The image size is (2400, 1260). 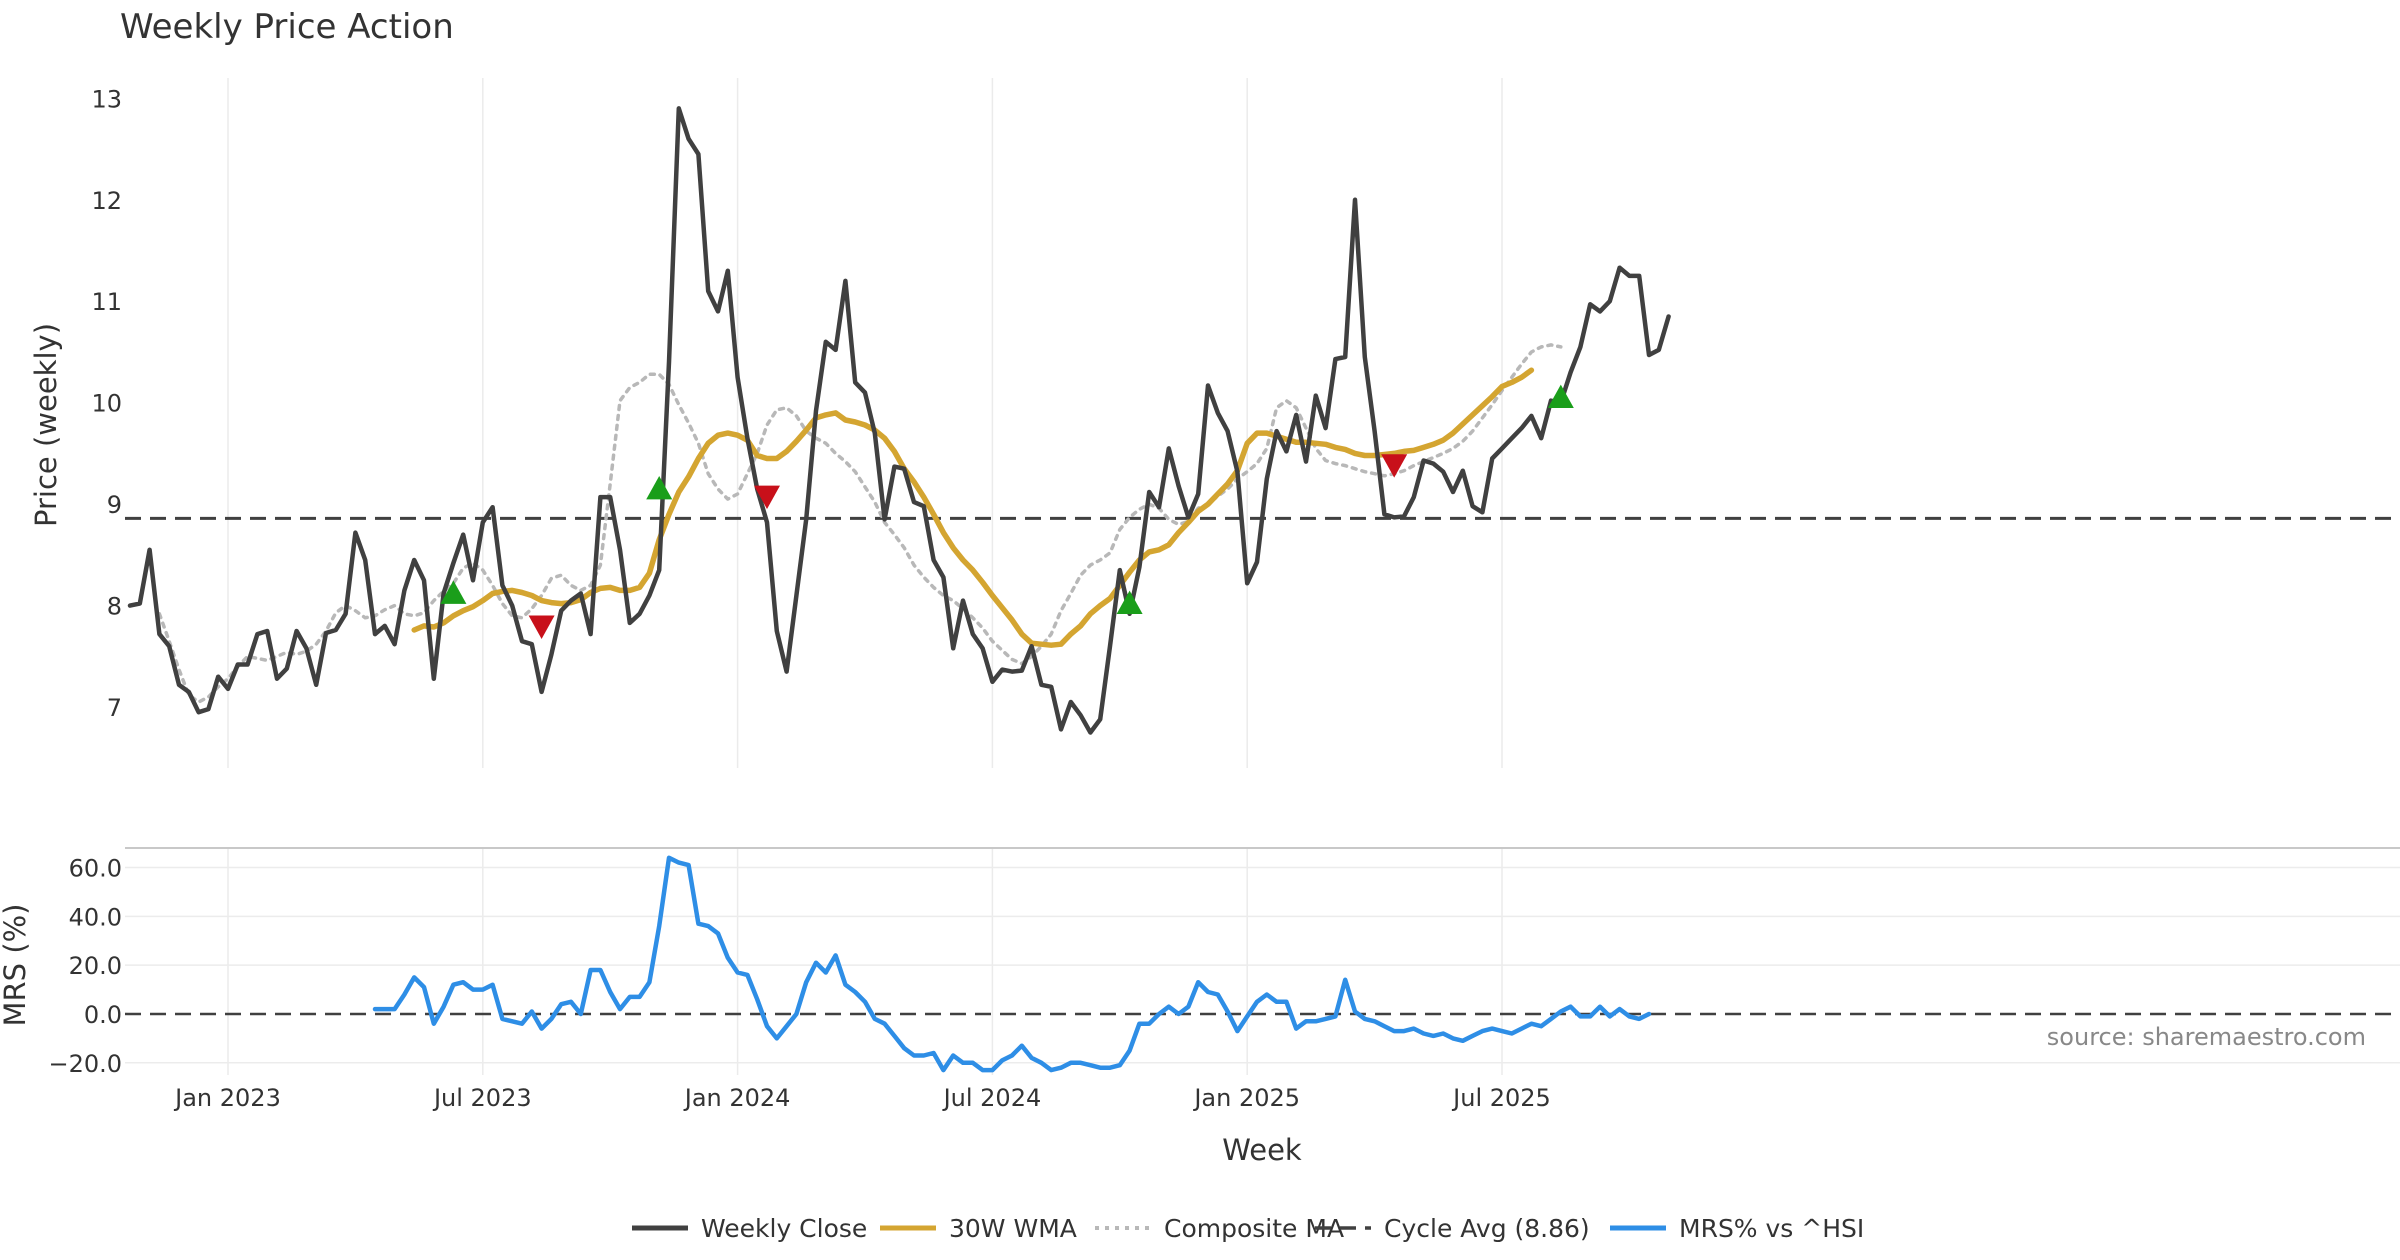 What do you see at coordinates (1013, 1228) in the screenshot?
I see `legend-label: 30W WMA` at bounding box center [1013, 1228].